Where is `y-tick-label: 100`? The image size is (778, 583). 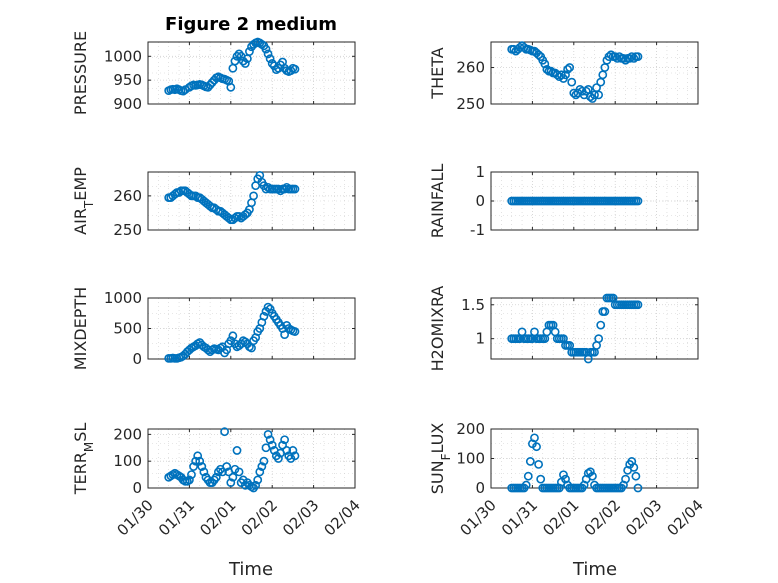 y-tick-label: 100 is located at coordinates (127, 461).